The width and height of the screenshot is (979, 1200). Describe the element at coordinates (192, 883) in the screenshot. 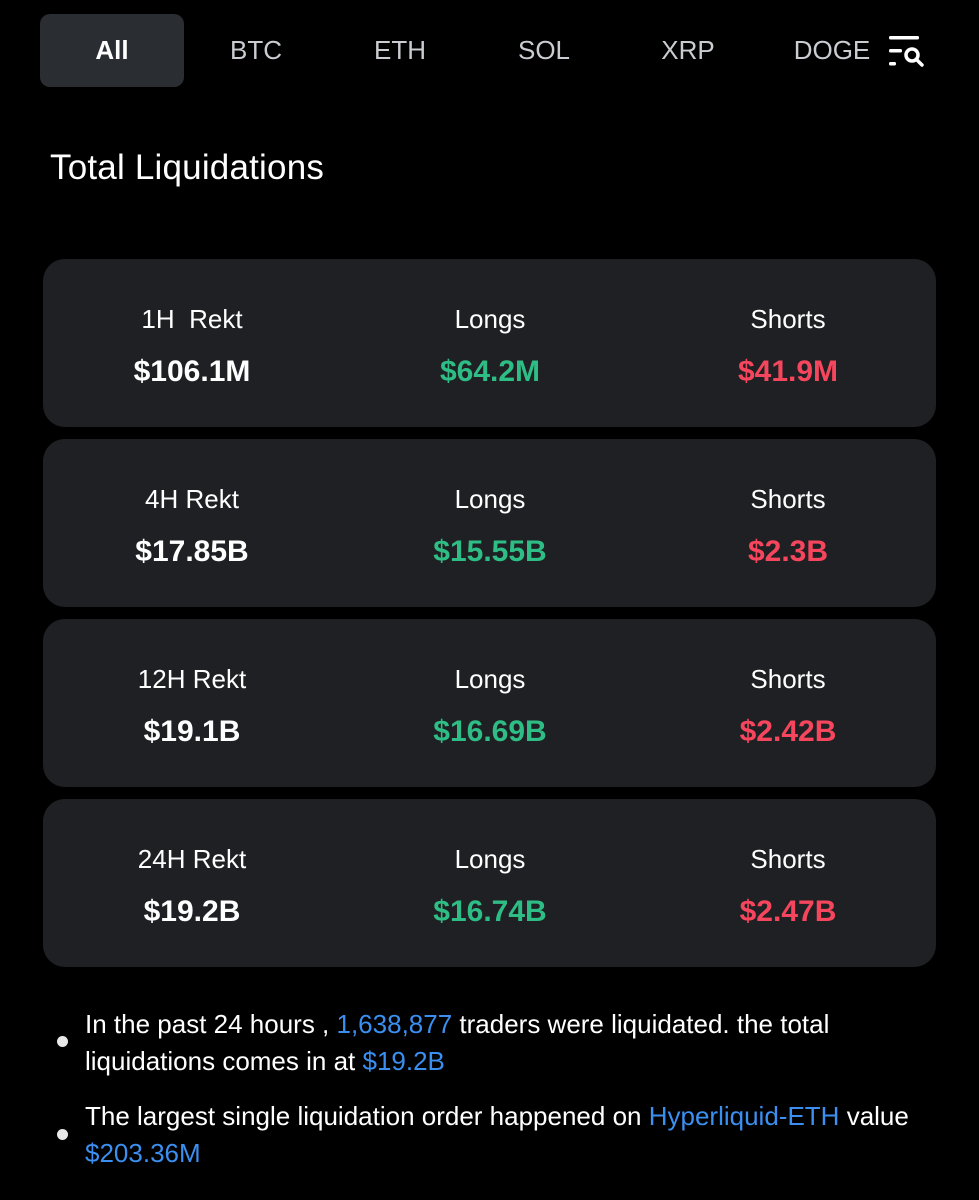

I see `period-column: 24H Rekt $19.2B` at that location.